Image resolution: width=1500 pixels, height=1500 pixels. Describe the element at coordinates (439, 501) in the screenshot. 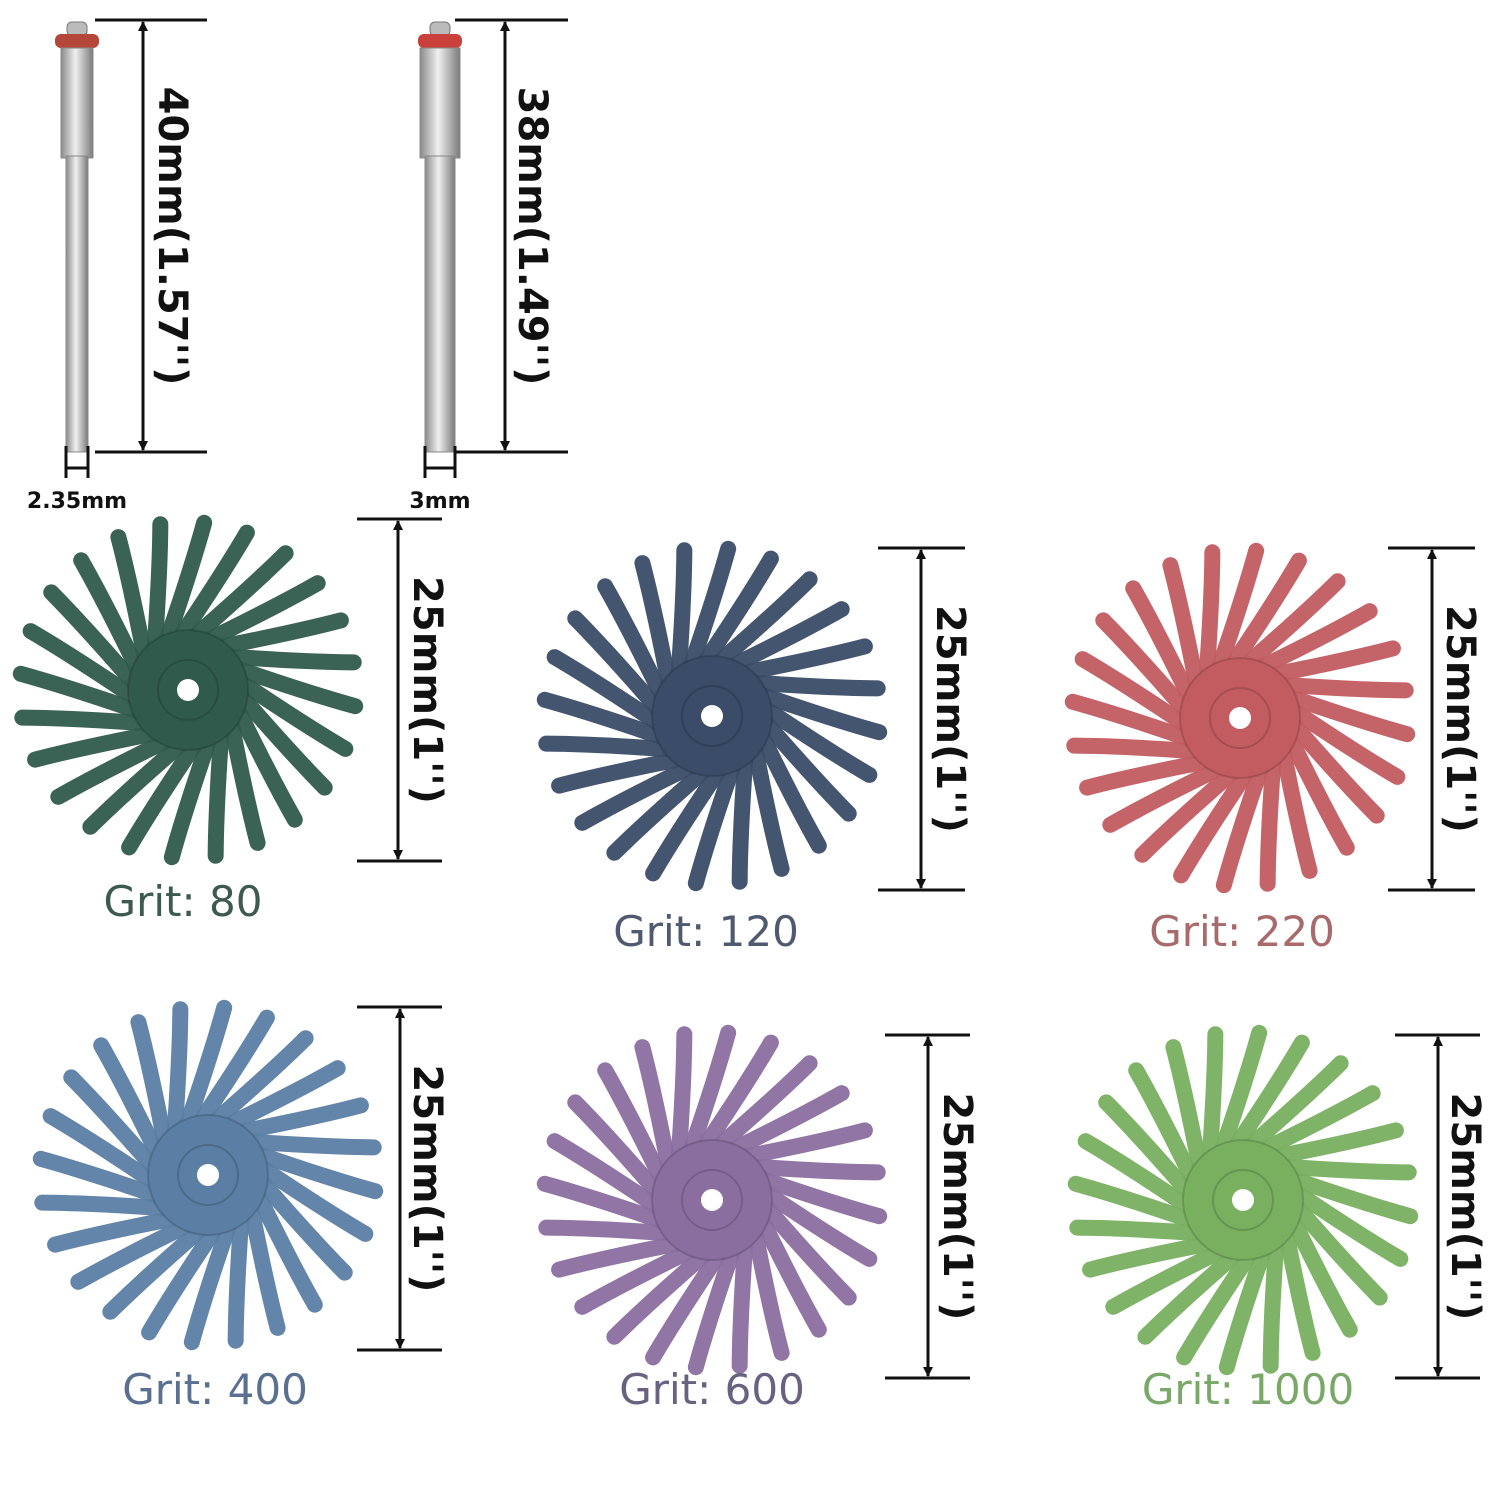

I see `diameter-label: 3mm` at that location.